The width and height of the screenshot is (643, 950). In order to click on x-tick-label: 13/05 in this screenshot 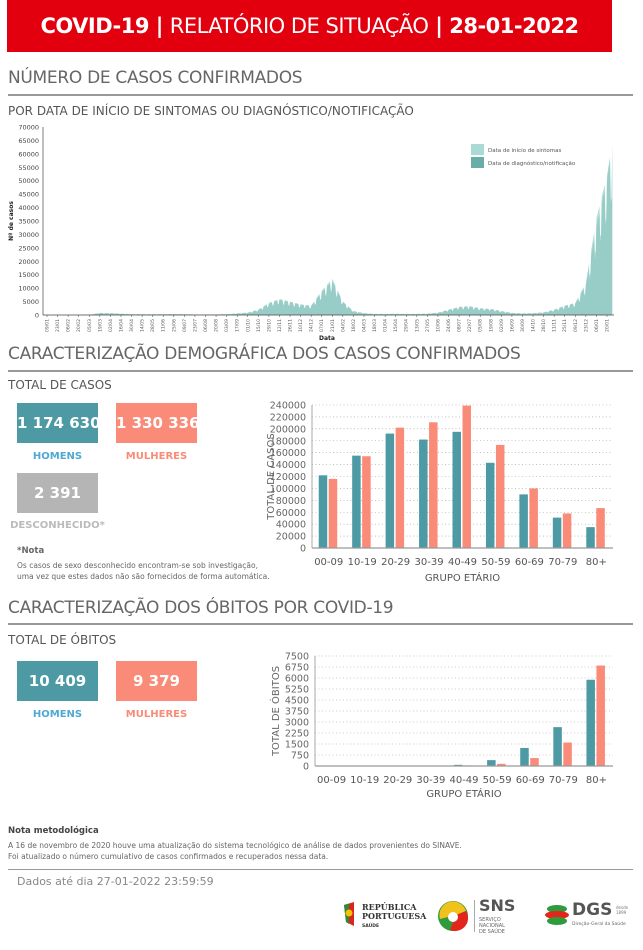, I will do `click(417, 325)`.